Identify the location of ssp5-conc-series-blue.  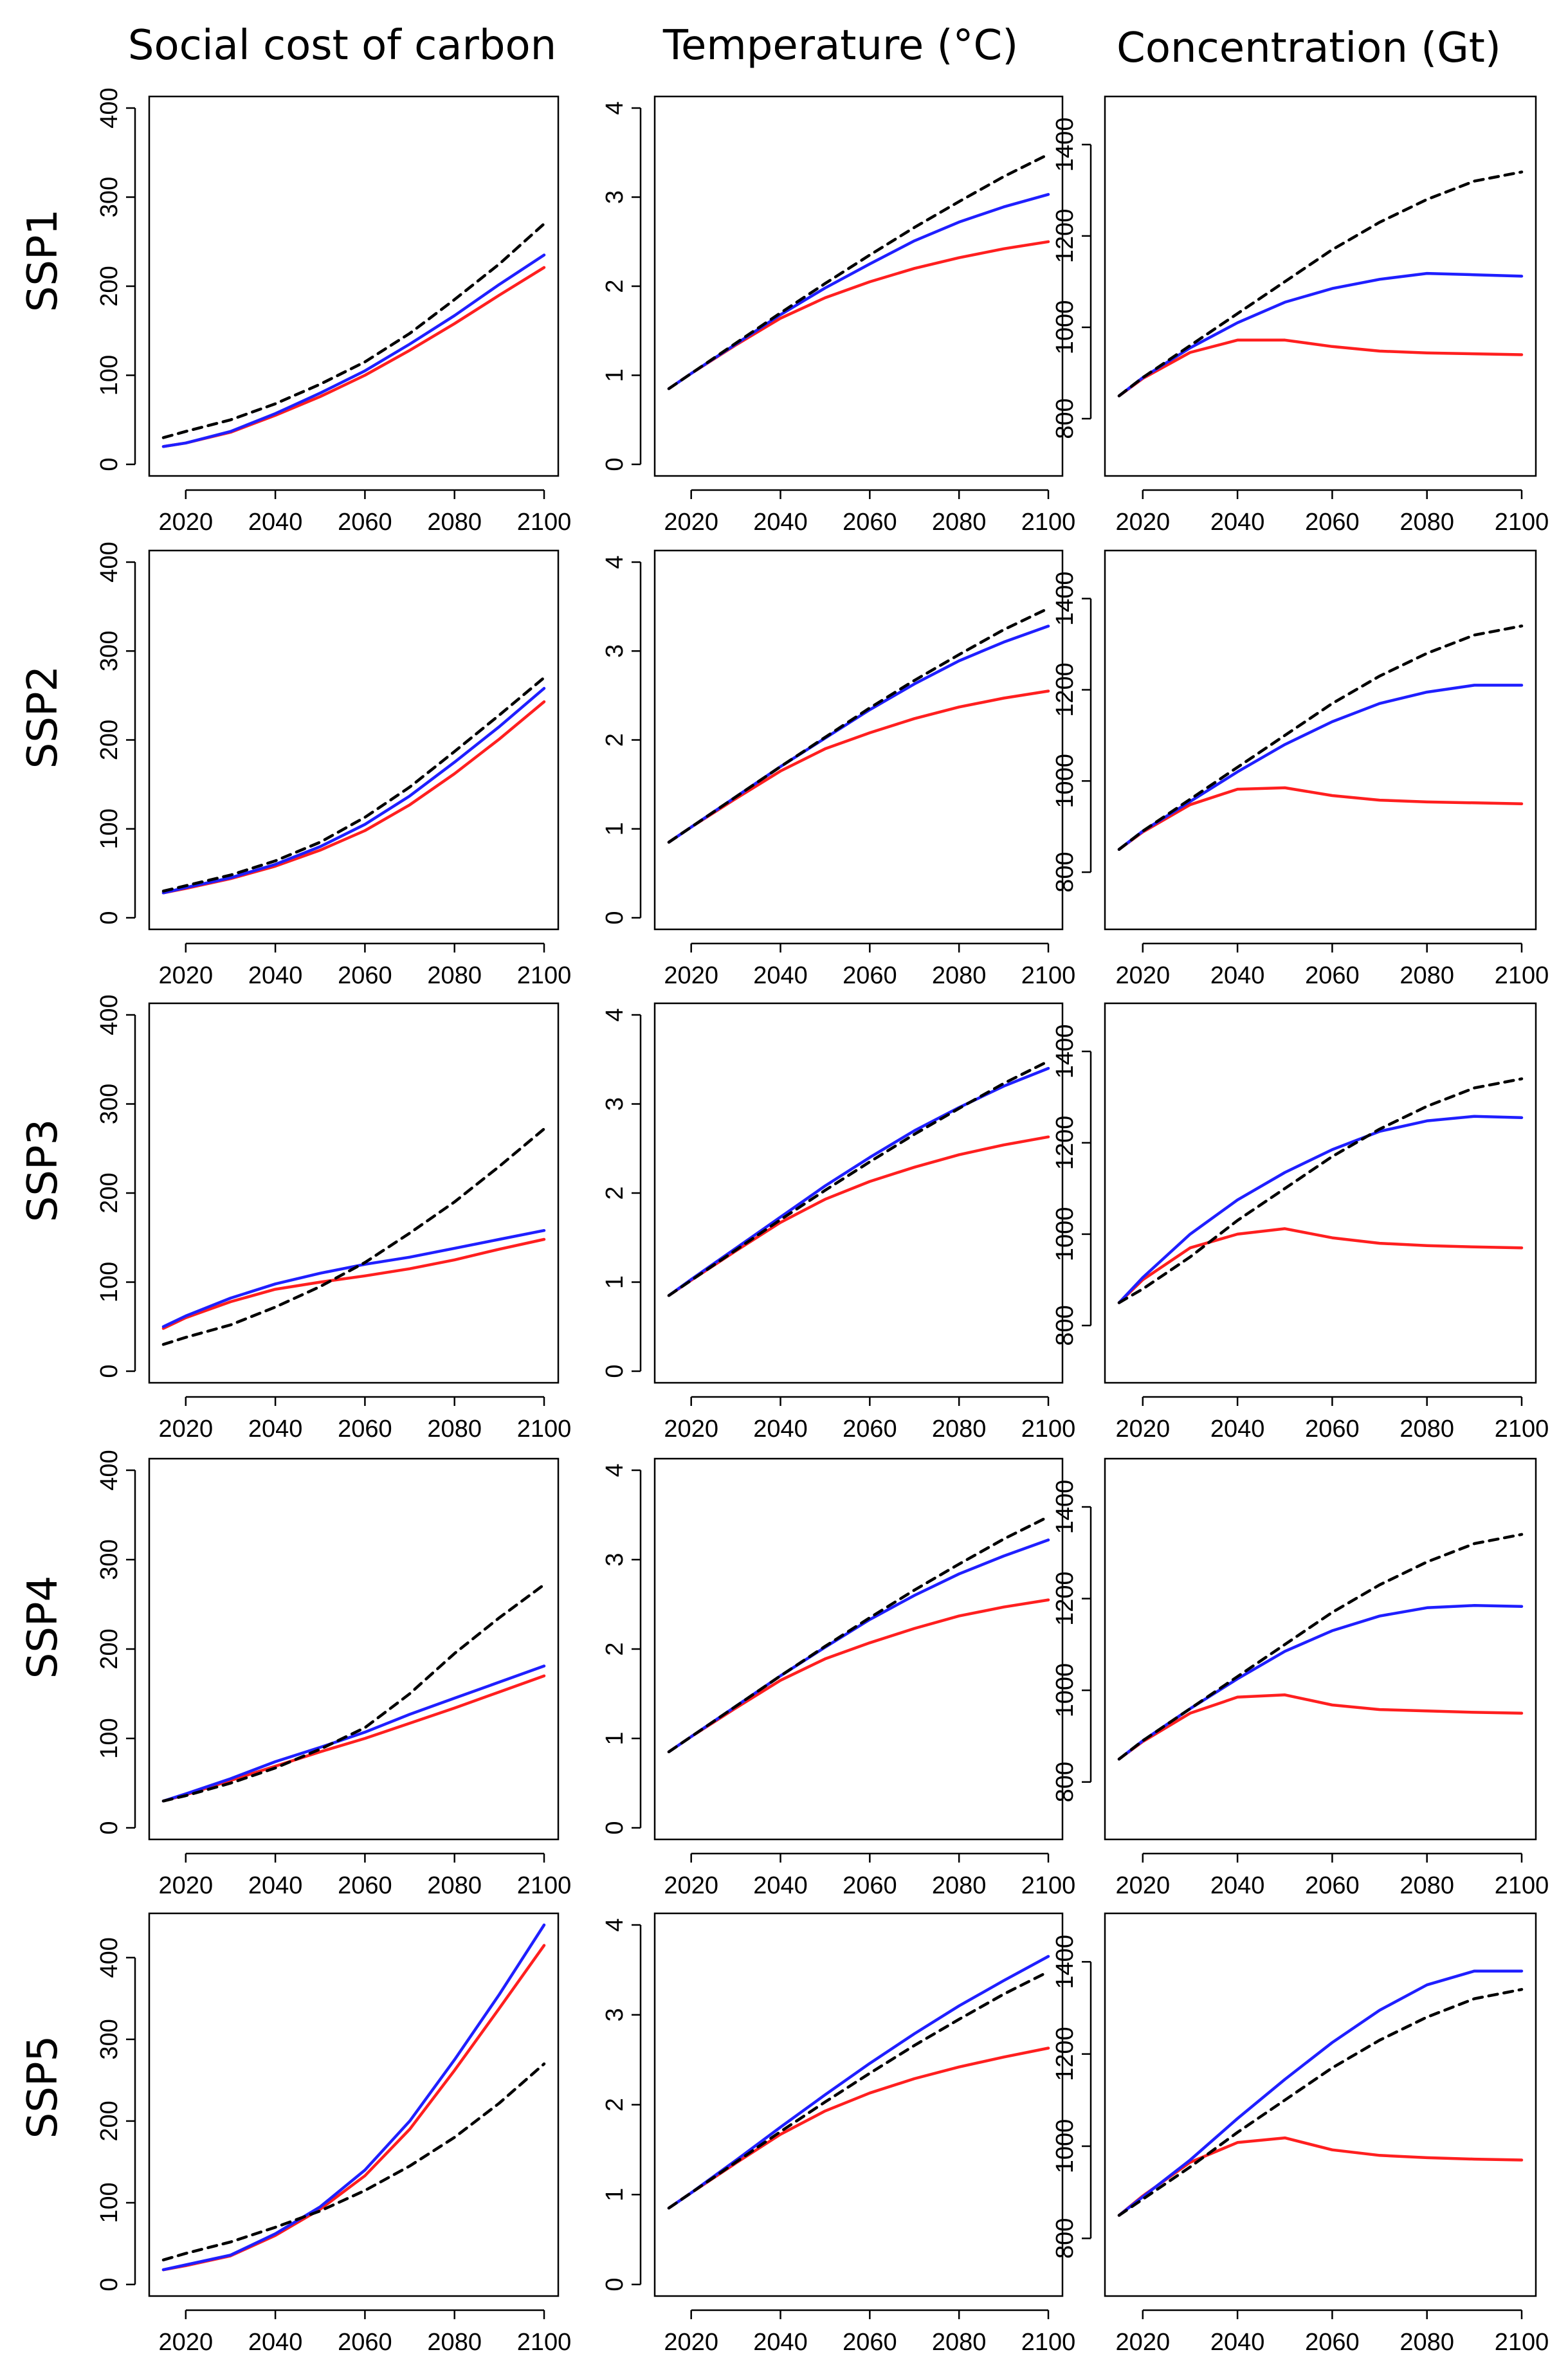
(1320, 2093).